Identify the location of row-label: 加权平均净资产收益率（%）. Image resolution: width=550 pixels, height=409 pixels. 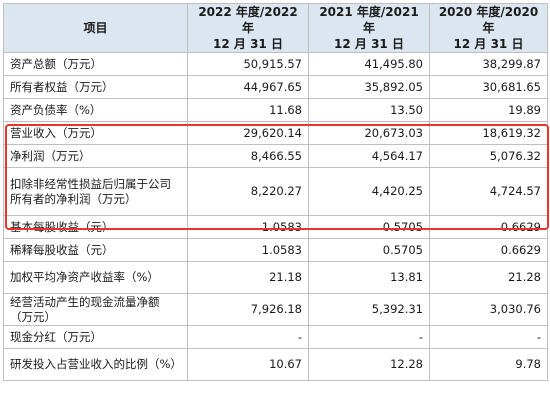
(95, 277).